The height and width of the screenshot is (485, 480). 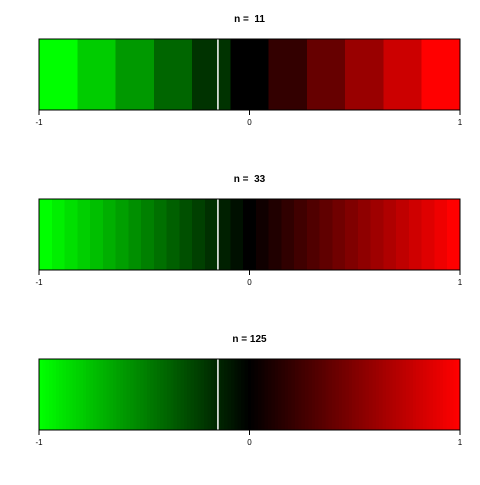 What do you see at coordinates (39, 122) in the screenshot?
I see `x-tick-label: -1` at bounding box center [39, 122].